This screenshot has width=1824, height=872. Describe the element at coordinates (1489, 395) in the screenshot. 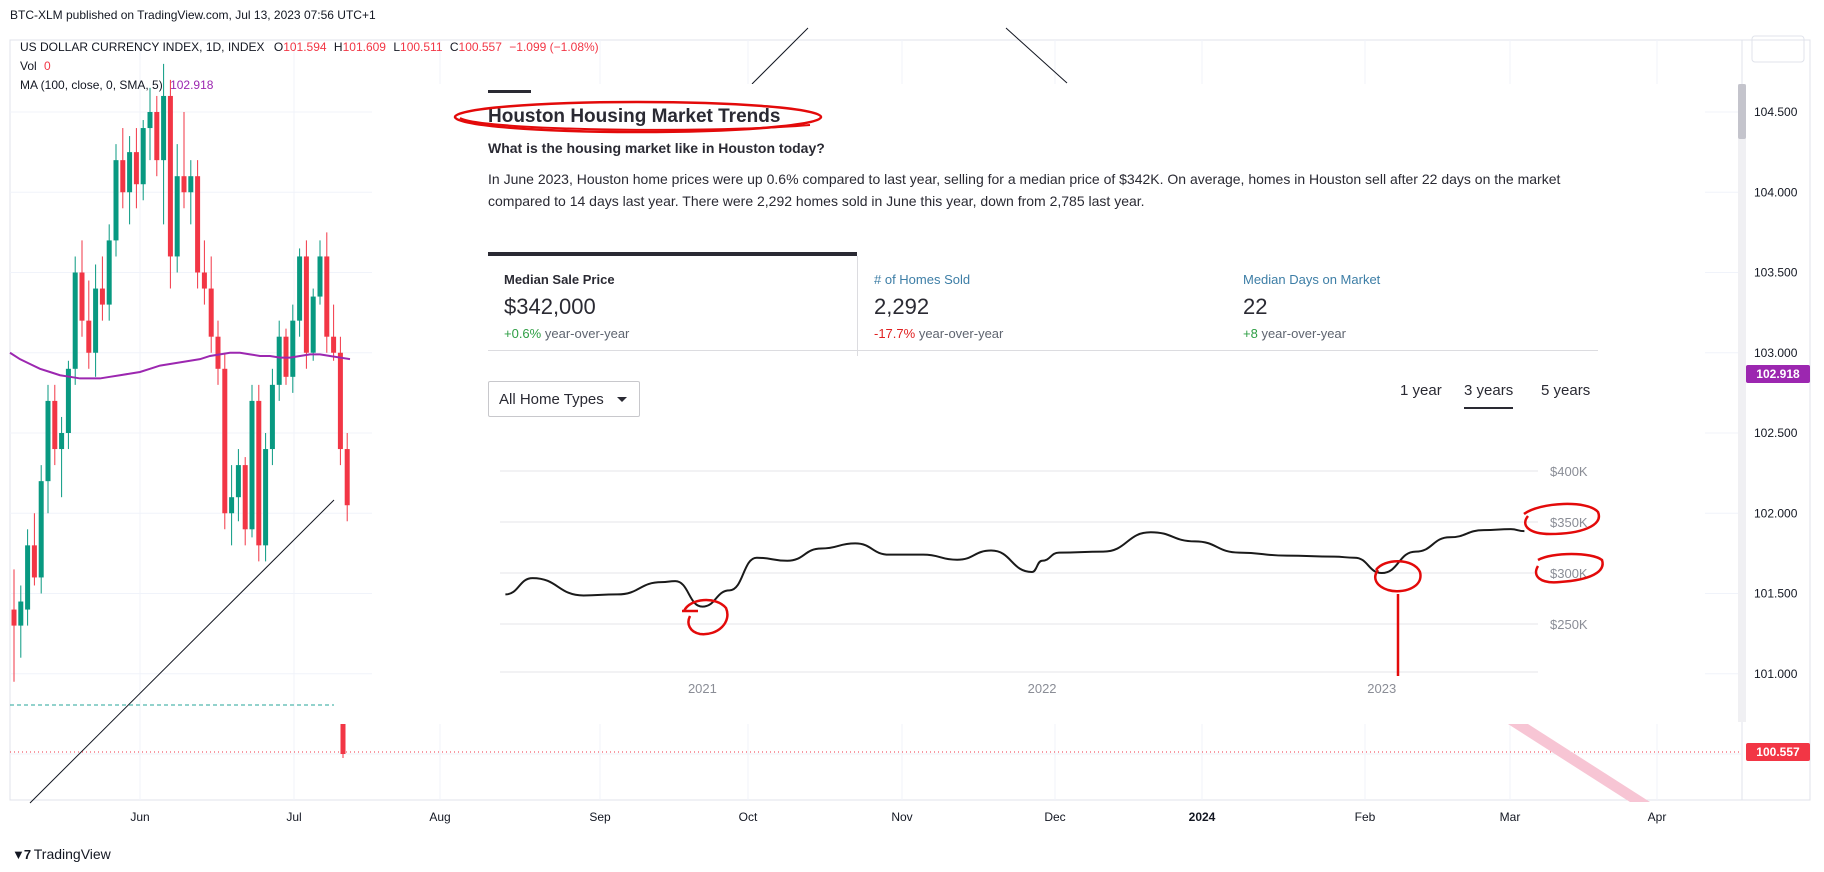

I see `range-3-years: 3 years` at that location.